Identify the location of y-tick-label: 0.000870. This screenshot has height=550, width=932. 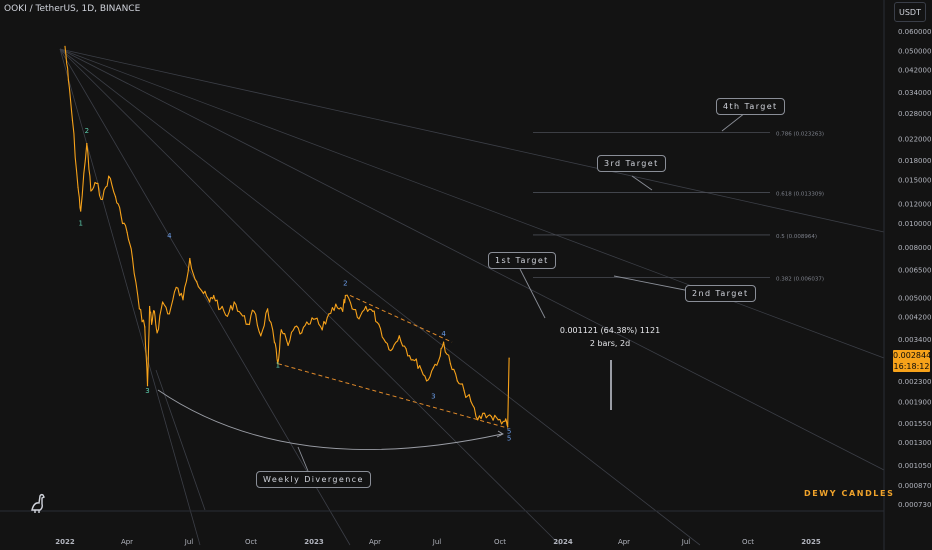
(914, 486).